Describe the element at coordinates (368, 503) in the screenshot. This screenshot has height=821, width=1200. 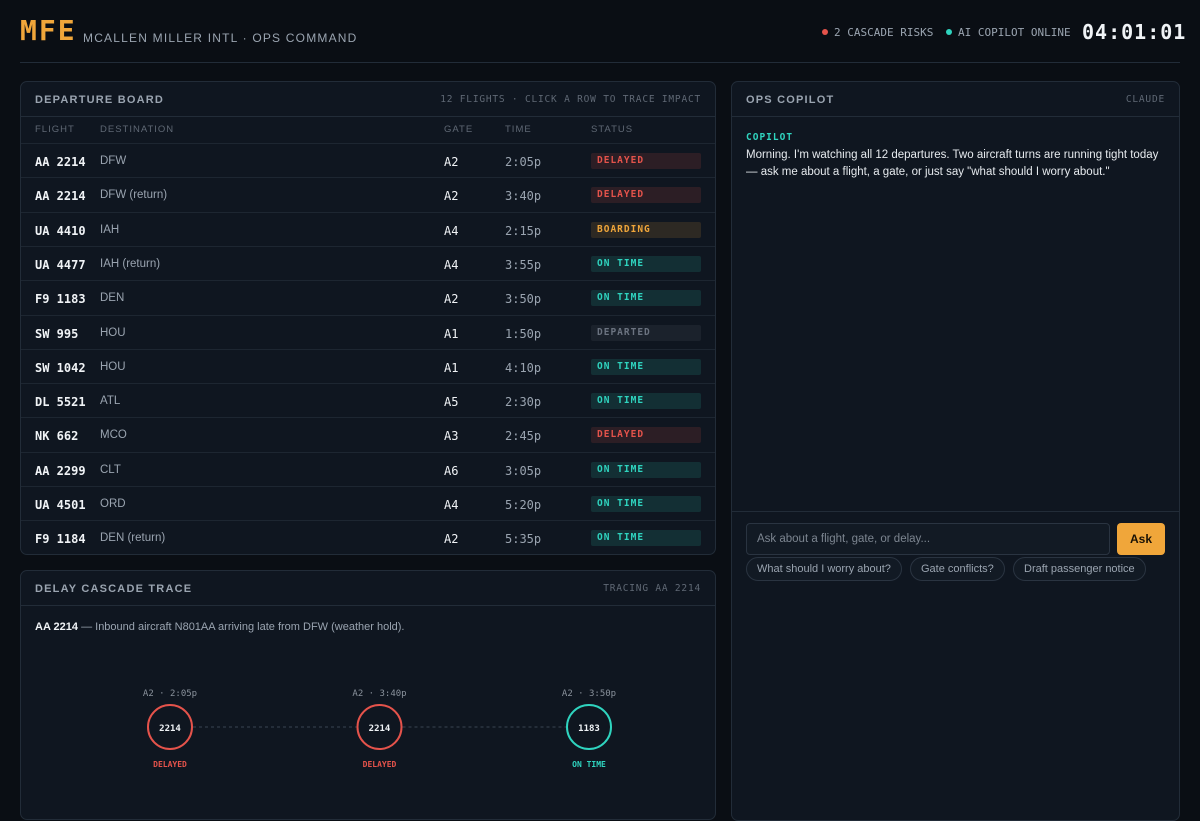
I see `flight-row: UA 4501 ORD A4 5:20p ON TIME` at that location.